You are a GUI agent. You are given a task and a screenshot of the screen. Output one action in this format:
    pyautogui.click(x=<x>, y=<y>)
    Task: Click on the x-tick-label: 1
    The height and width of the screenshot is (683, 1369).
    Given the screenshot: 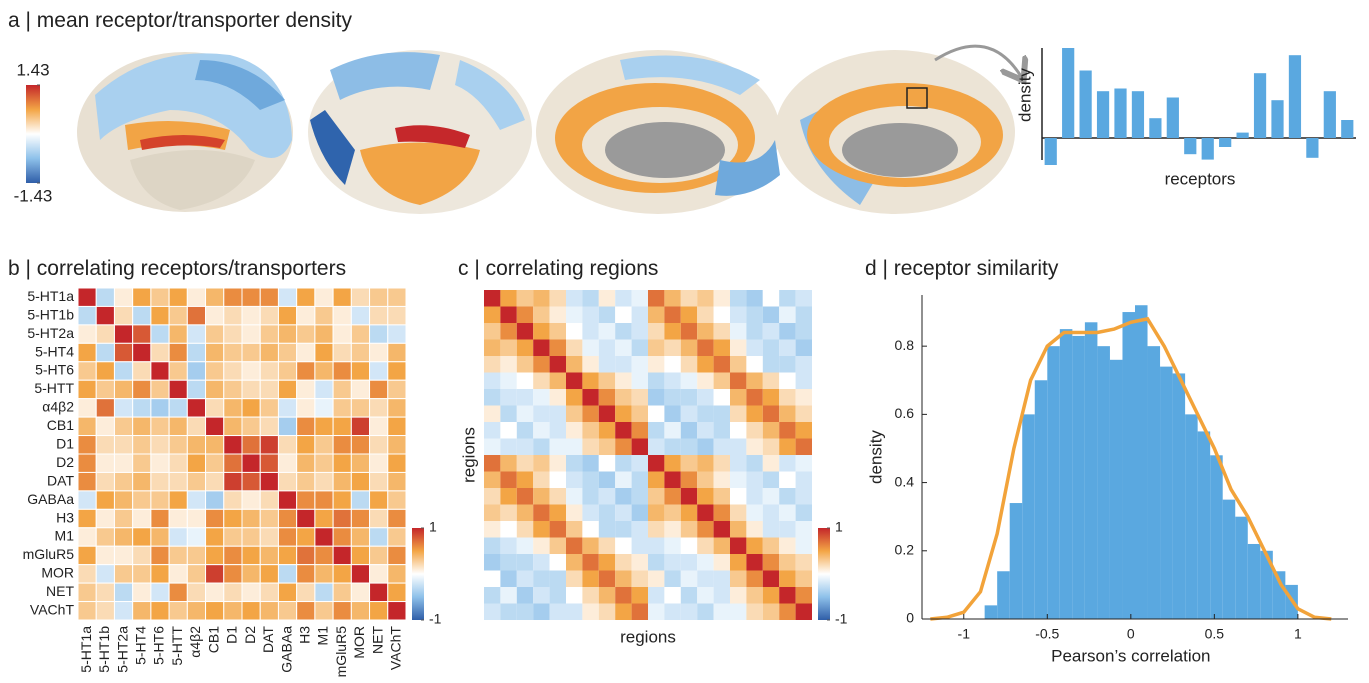 What is the action you would take?
    pyautogui.click(x=1298, y=634)
    